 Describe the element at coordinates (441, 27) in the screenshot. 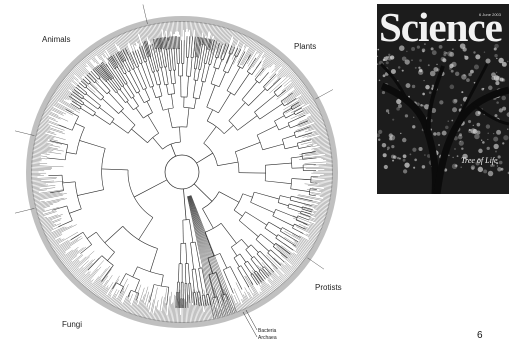

I see `cover-masthead: Science` at that location.